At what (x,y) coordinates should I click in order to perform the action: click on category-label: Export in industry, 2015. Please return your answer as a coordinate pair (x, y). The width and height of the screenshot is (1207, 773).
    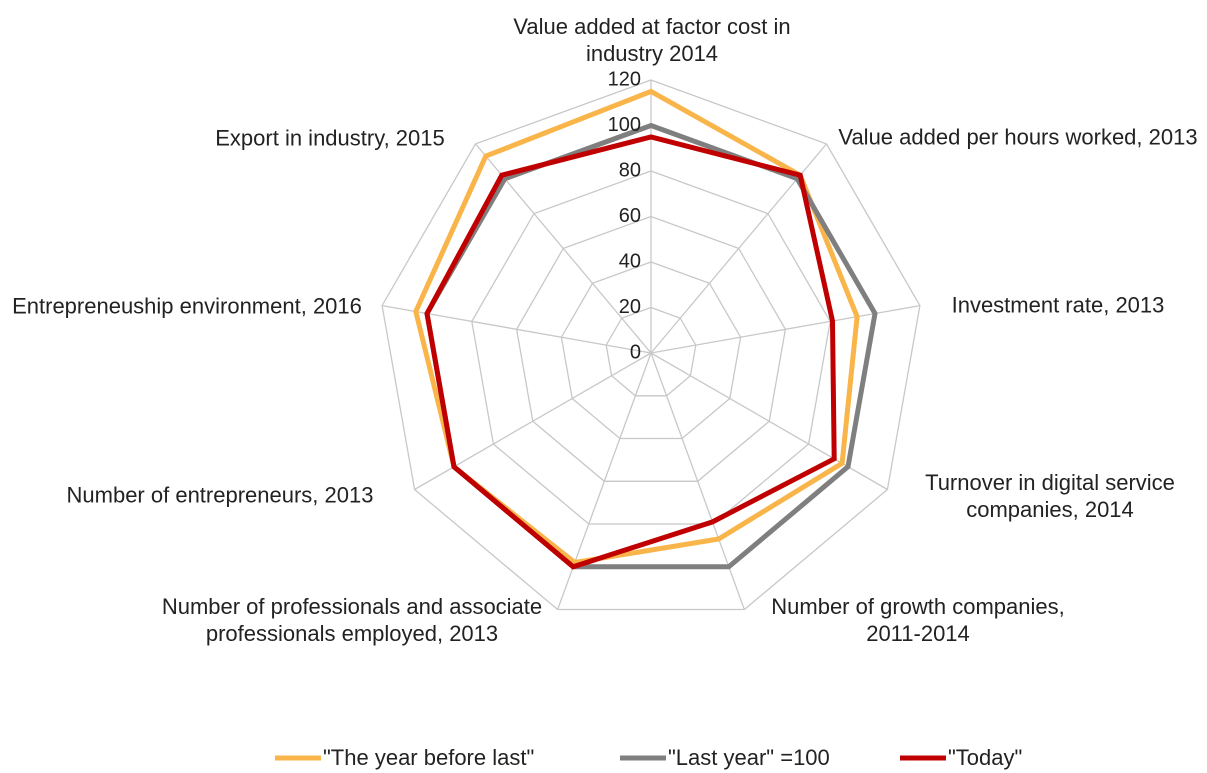
    Looking at the image, I should click on (330, 138).